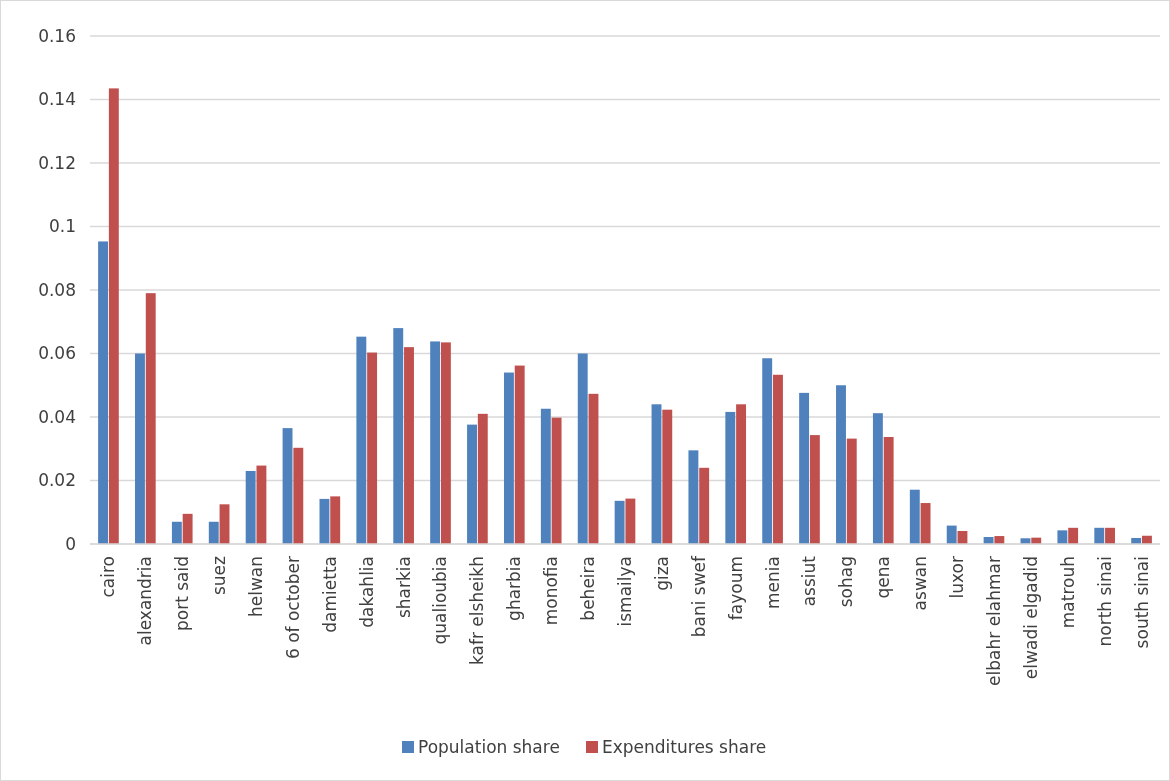 This screenshot has width=1170, height=781. Describe the element at coordinates (735, 588) in the screenshot. I see `x-tick-label: fayoum` at that location.